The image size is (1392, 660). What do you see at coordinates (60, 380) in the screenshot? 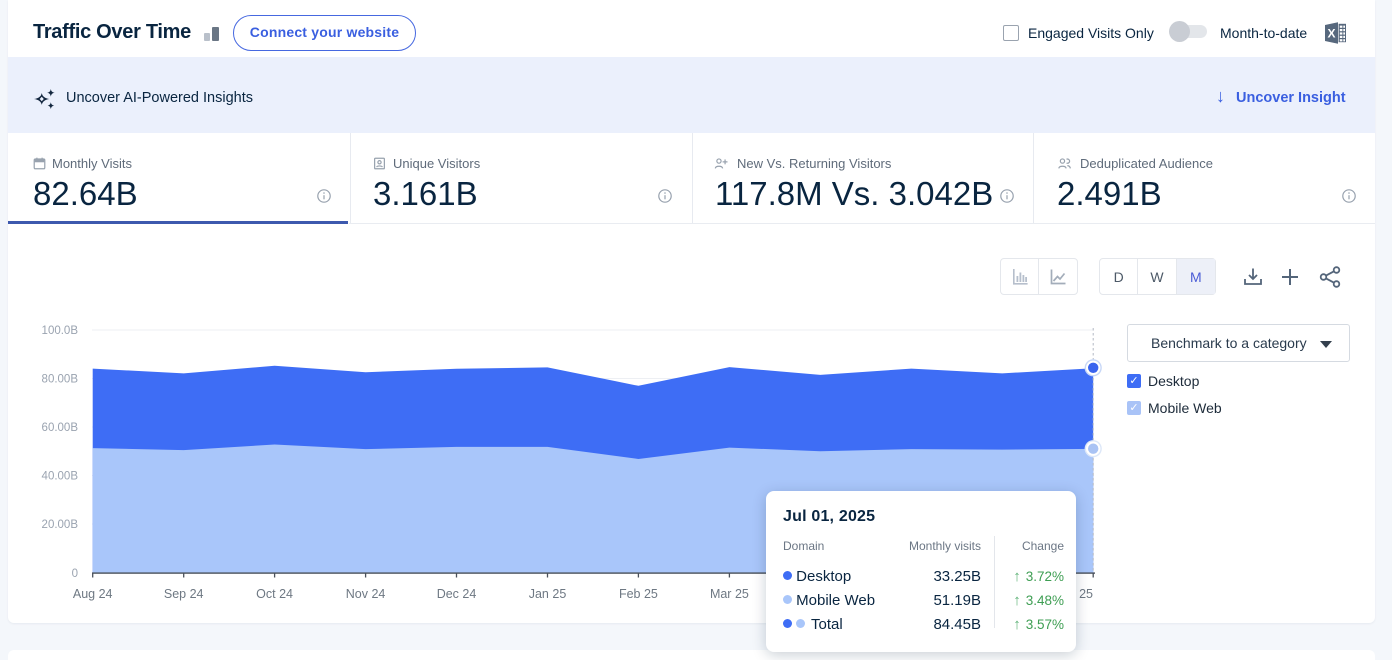
I see `svg-text: 80.00B` at bounding box center [60, 380].